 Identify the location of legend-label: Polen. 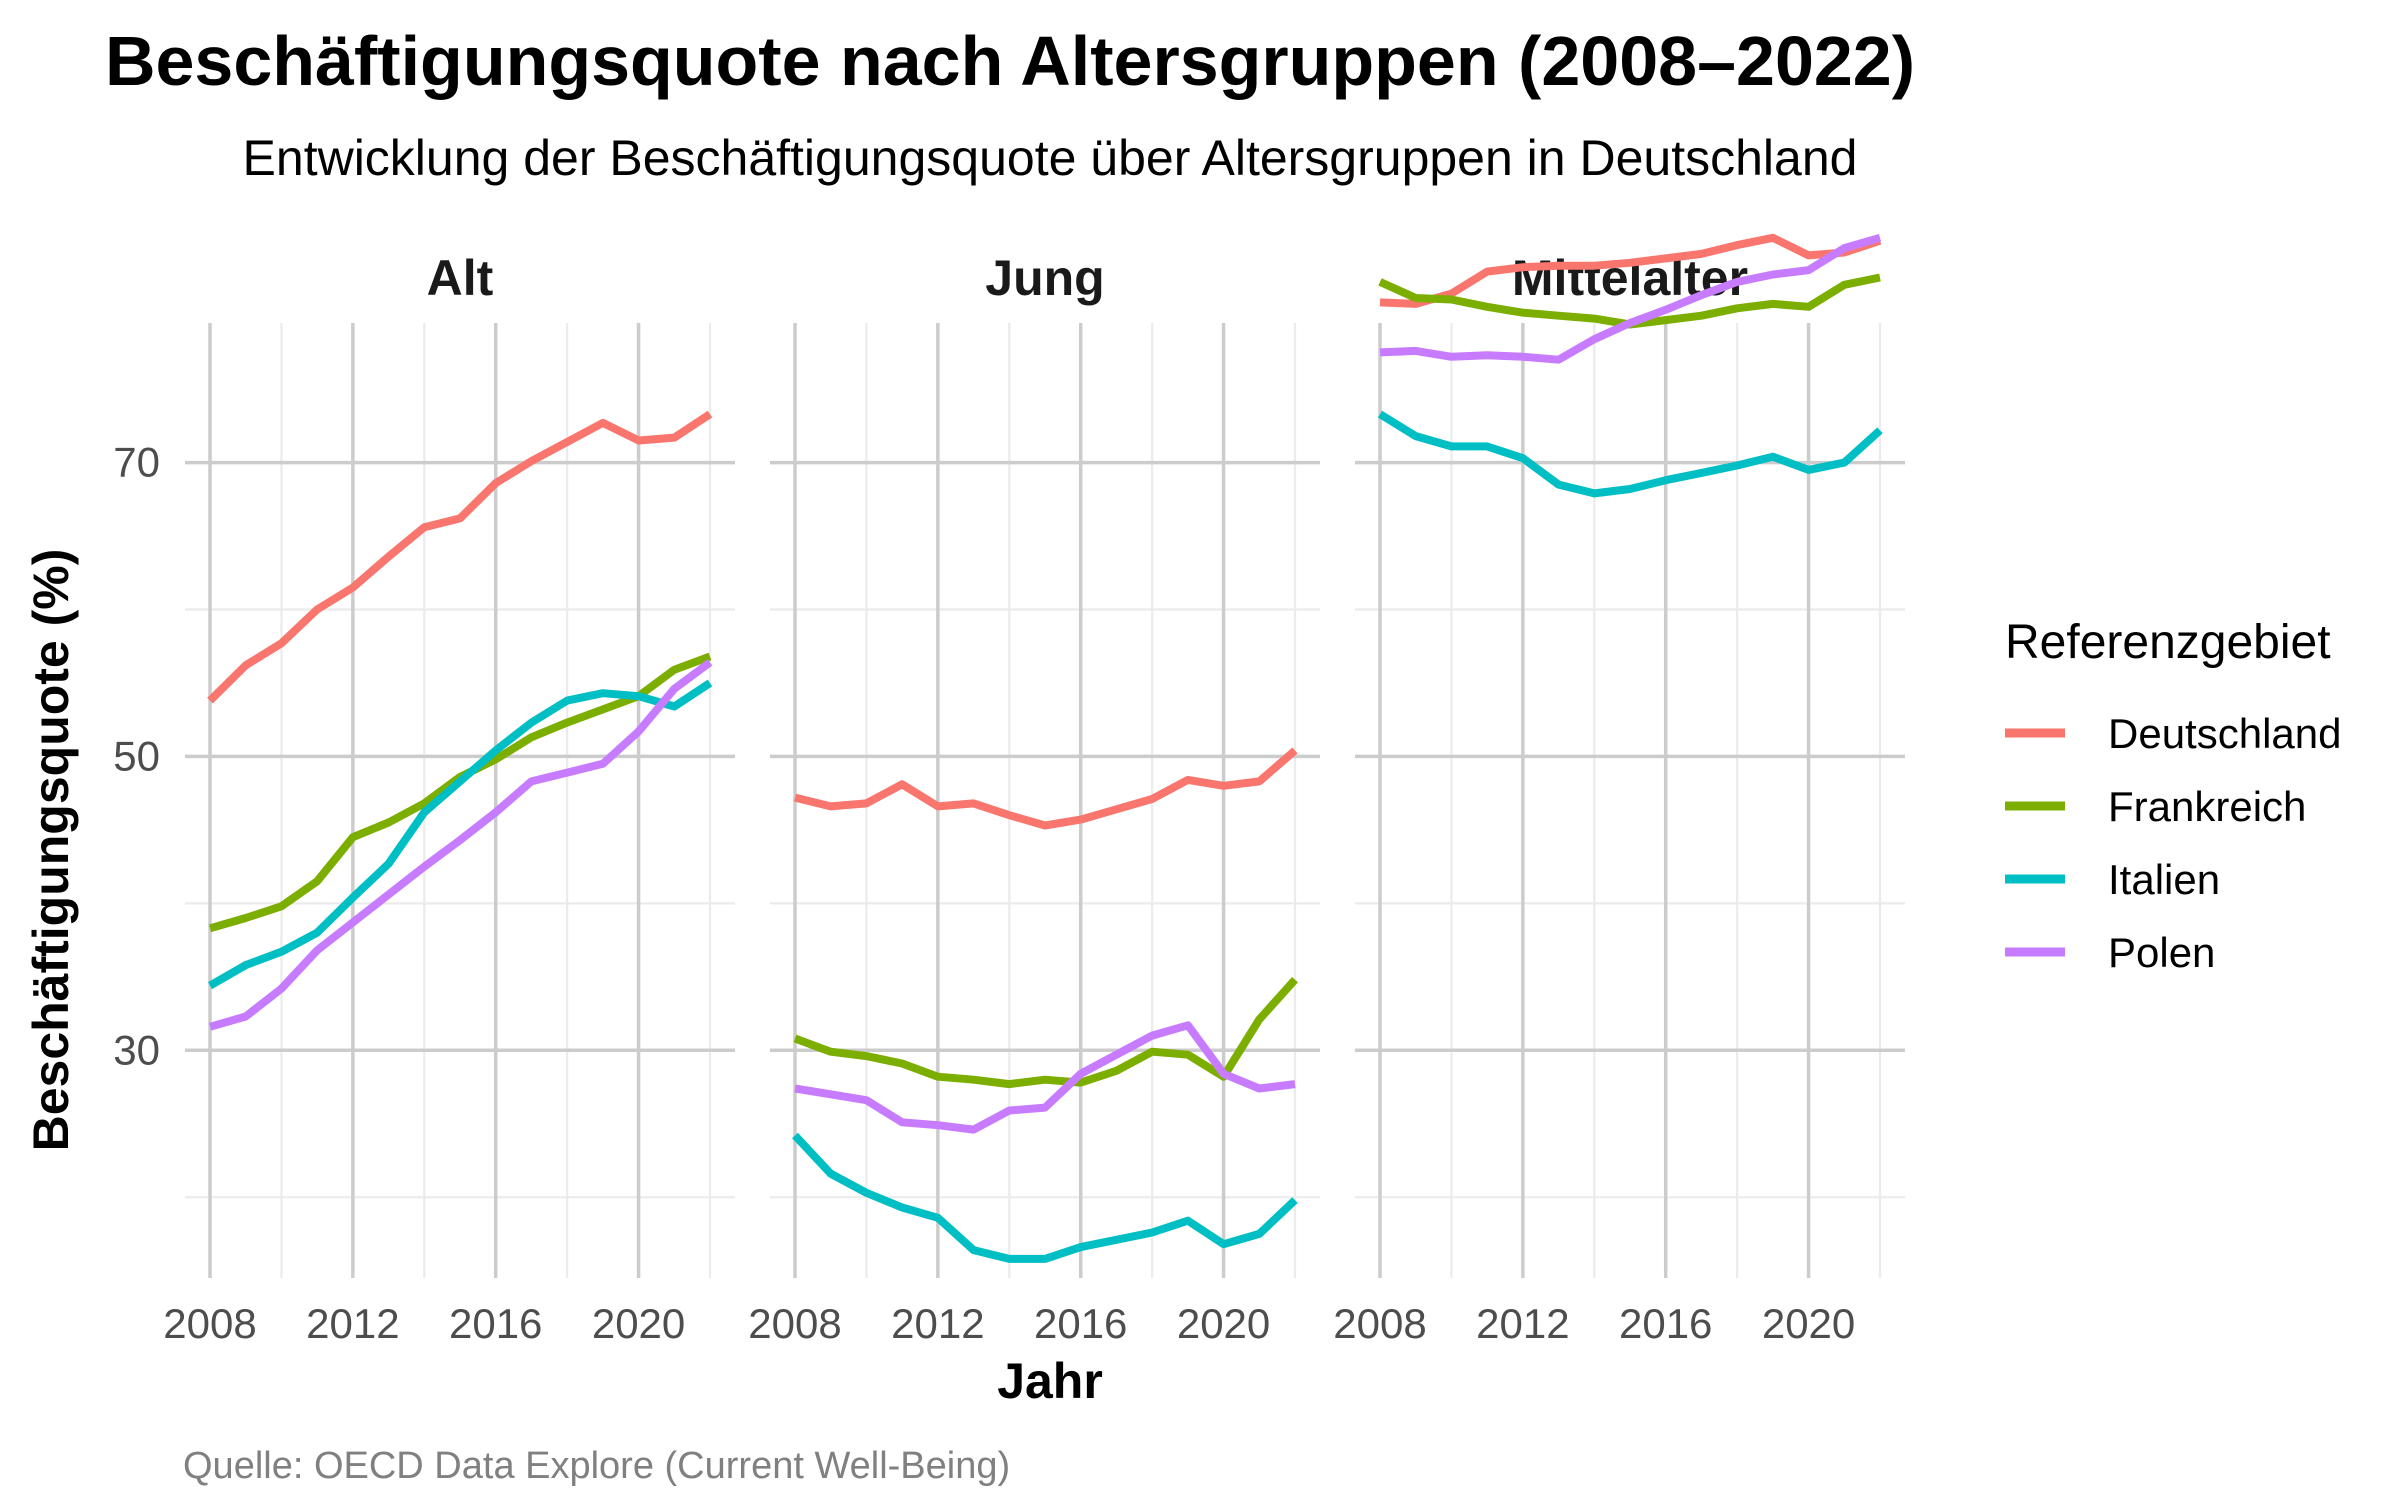
(2161, 952).